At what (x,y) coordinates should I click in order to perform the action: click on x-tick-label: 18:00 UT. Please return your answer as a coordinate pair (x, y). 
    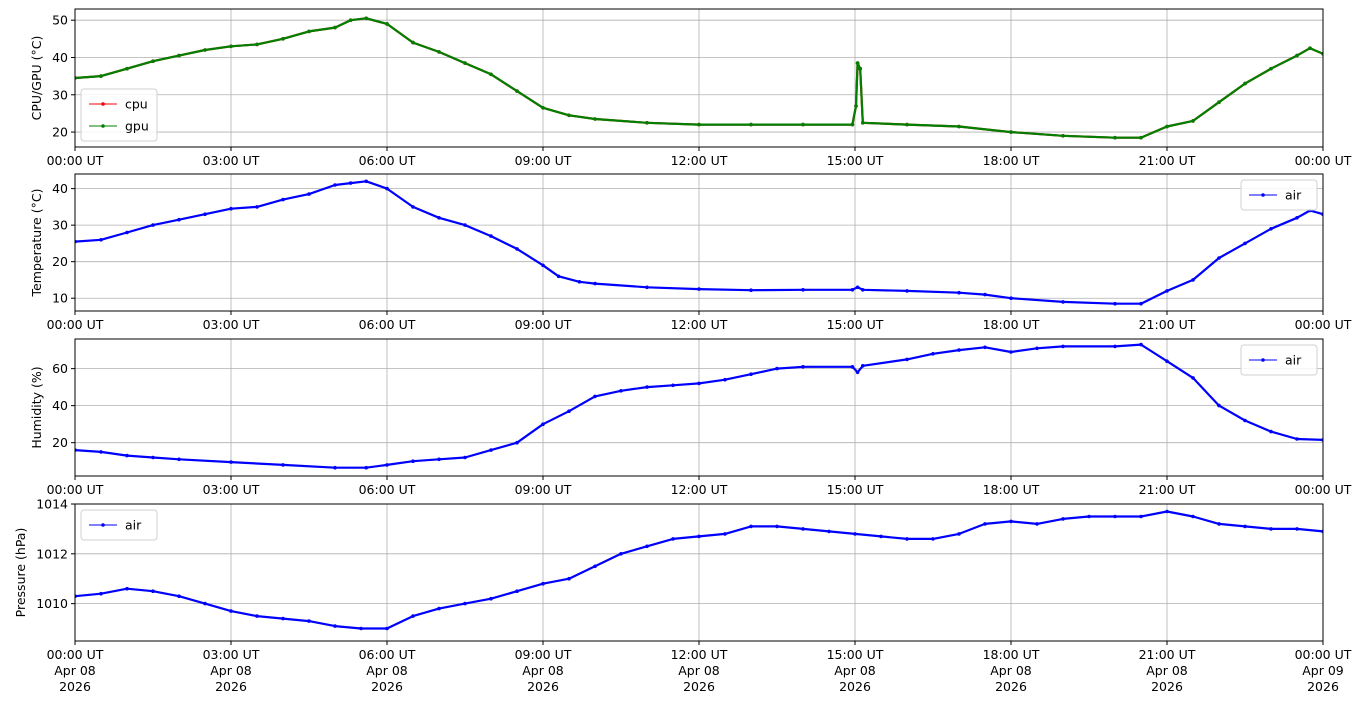
    Looking at the image, I should click on (1011, 654).